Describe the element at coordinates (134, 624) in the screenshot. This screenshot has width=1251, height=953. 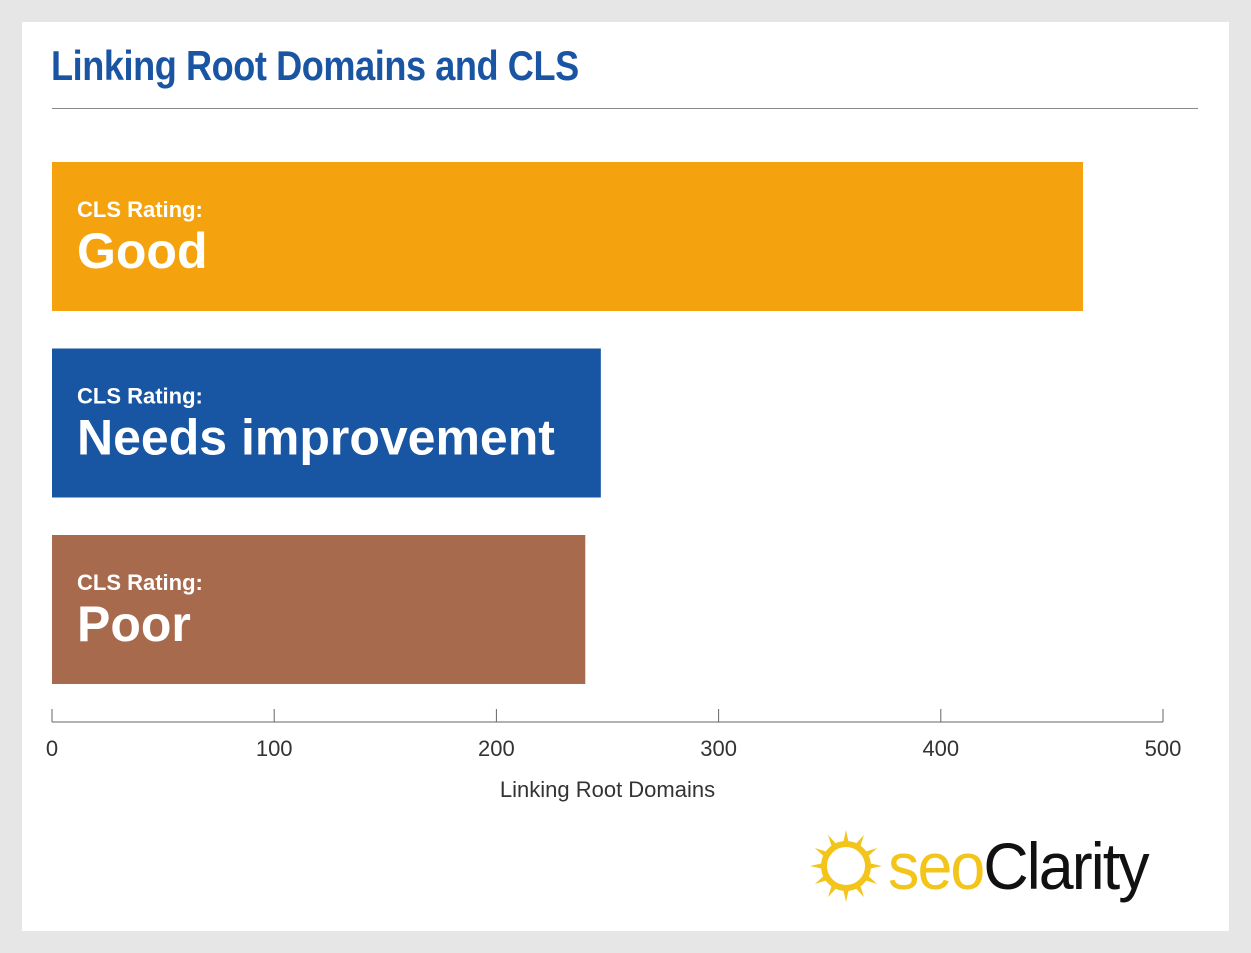
I see `bar-category-label: Poor` at that location.